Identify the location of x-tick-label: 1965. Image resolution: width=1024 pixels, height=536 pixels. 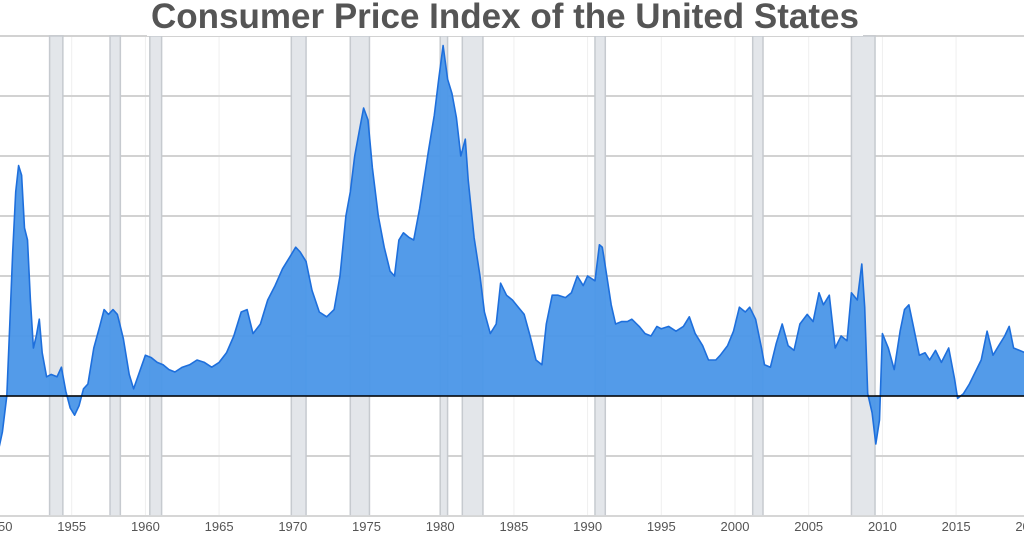
(219, 526).